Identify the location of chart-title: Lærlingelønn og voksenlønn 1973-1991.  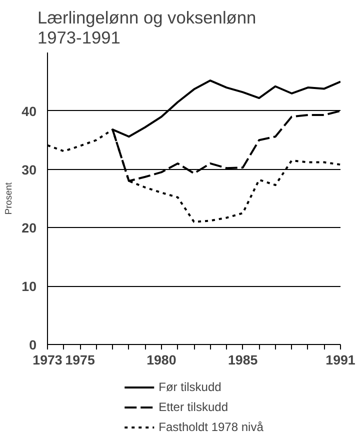
(147, 28).